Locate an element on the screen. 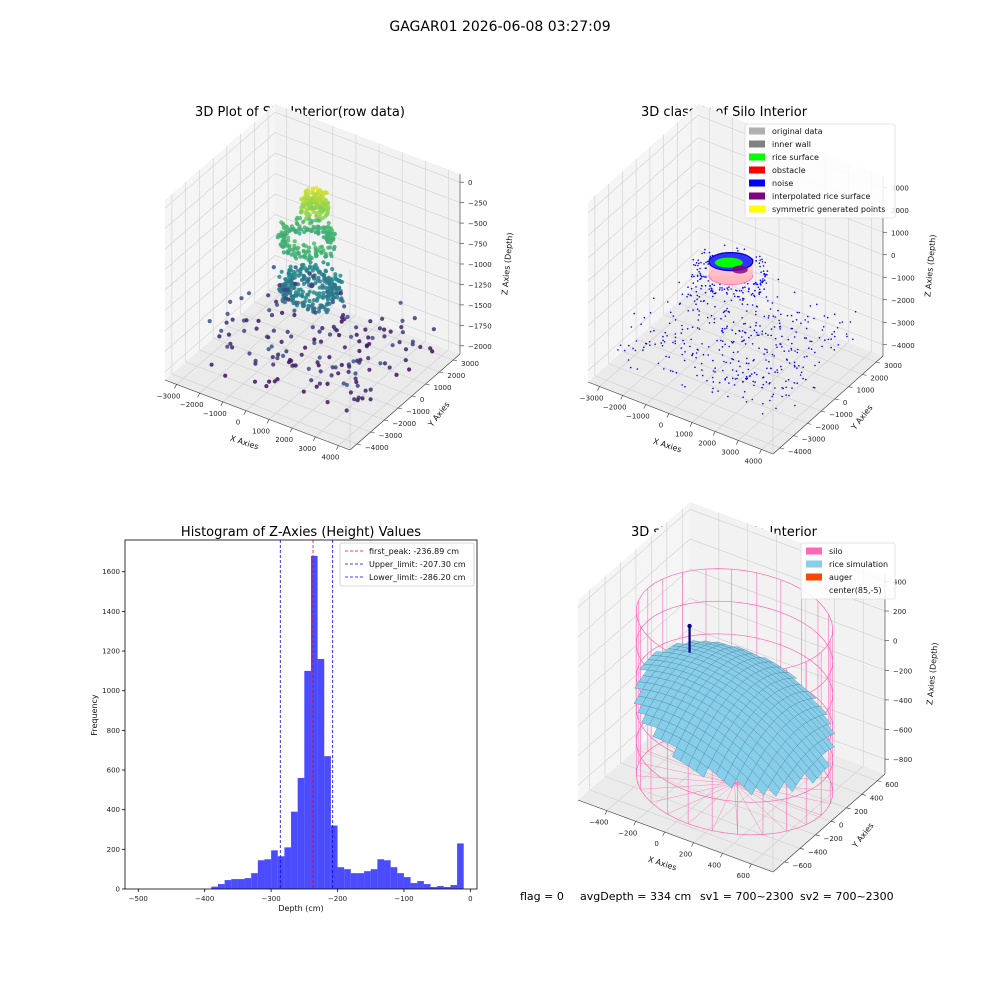 The width and height of the screenshot is (1000, 1000). p2-x-tick-label: 2000 is located at coordinates (707, 444).